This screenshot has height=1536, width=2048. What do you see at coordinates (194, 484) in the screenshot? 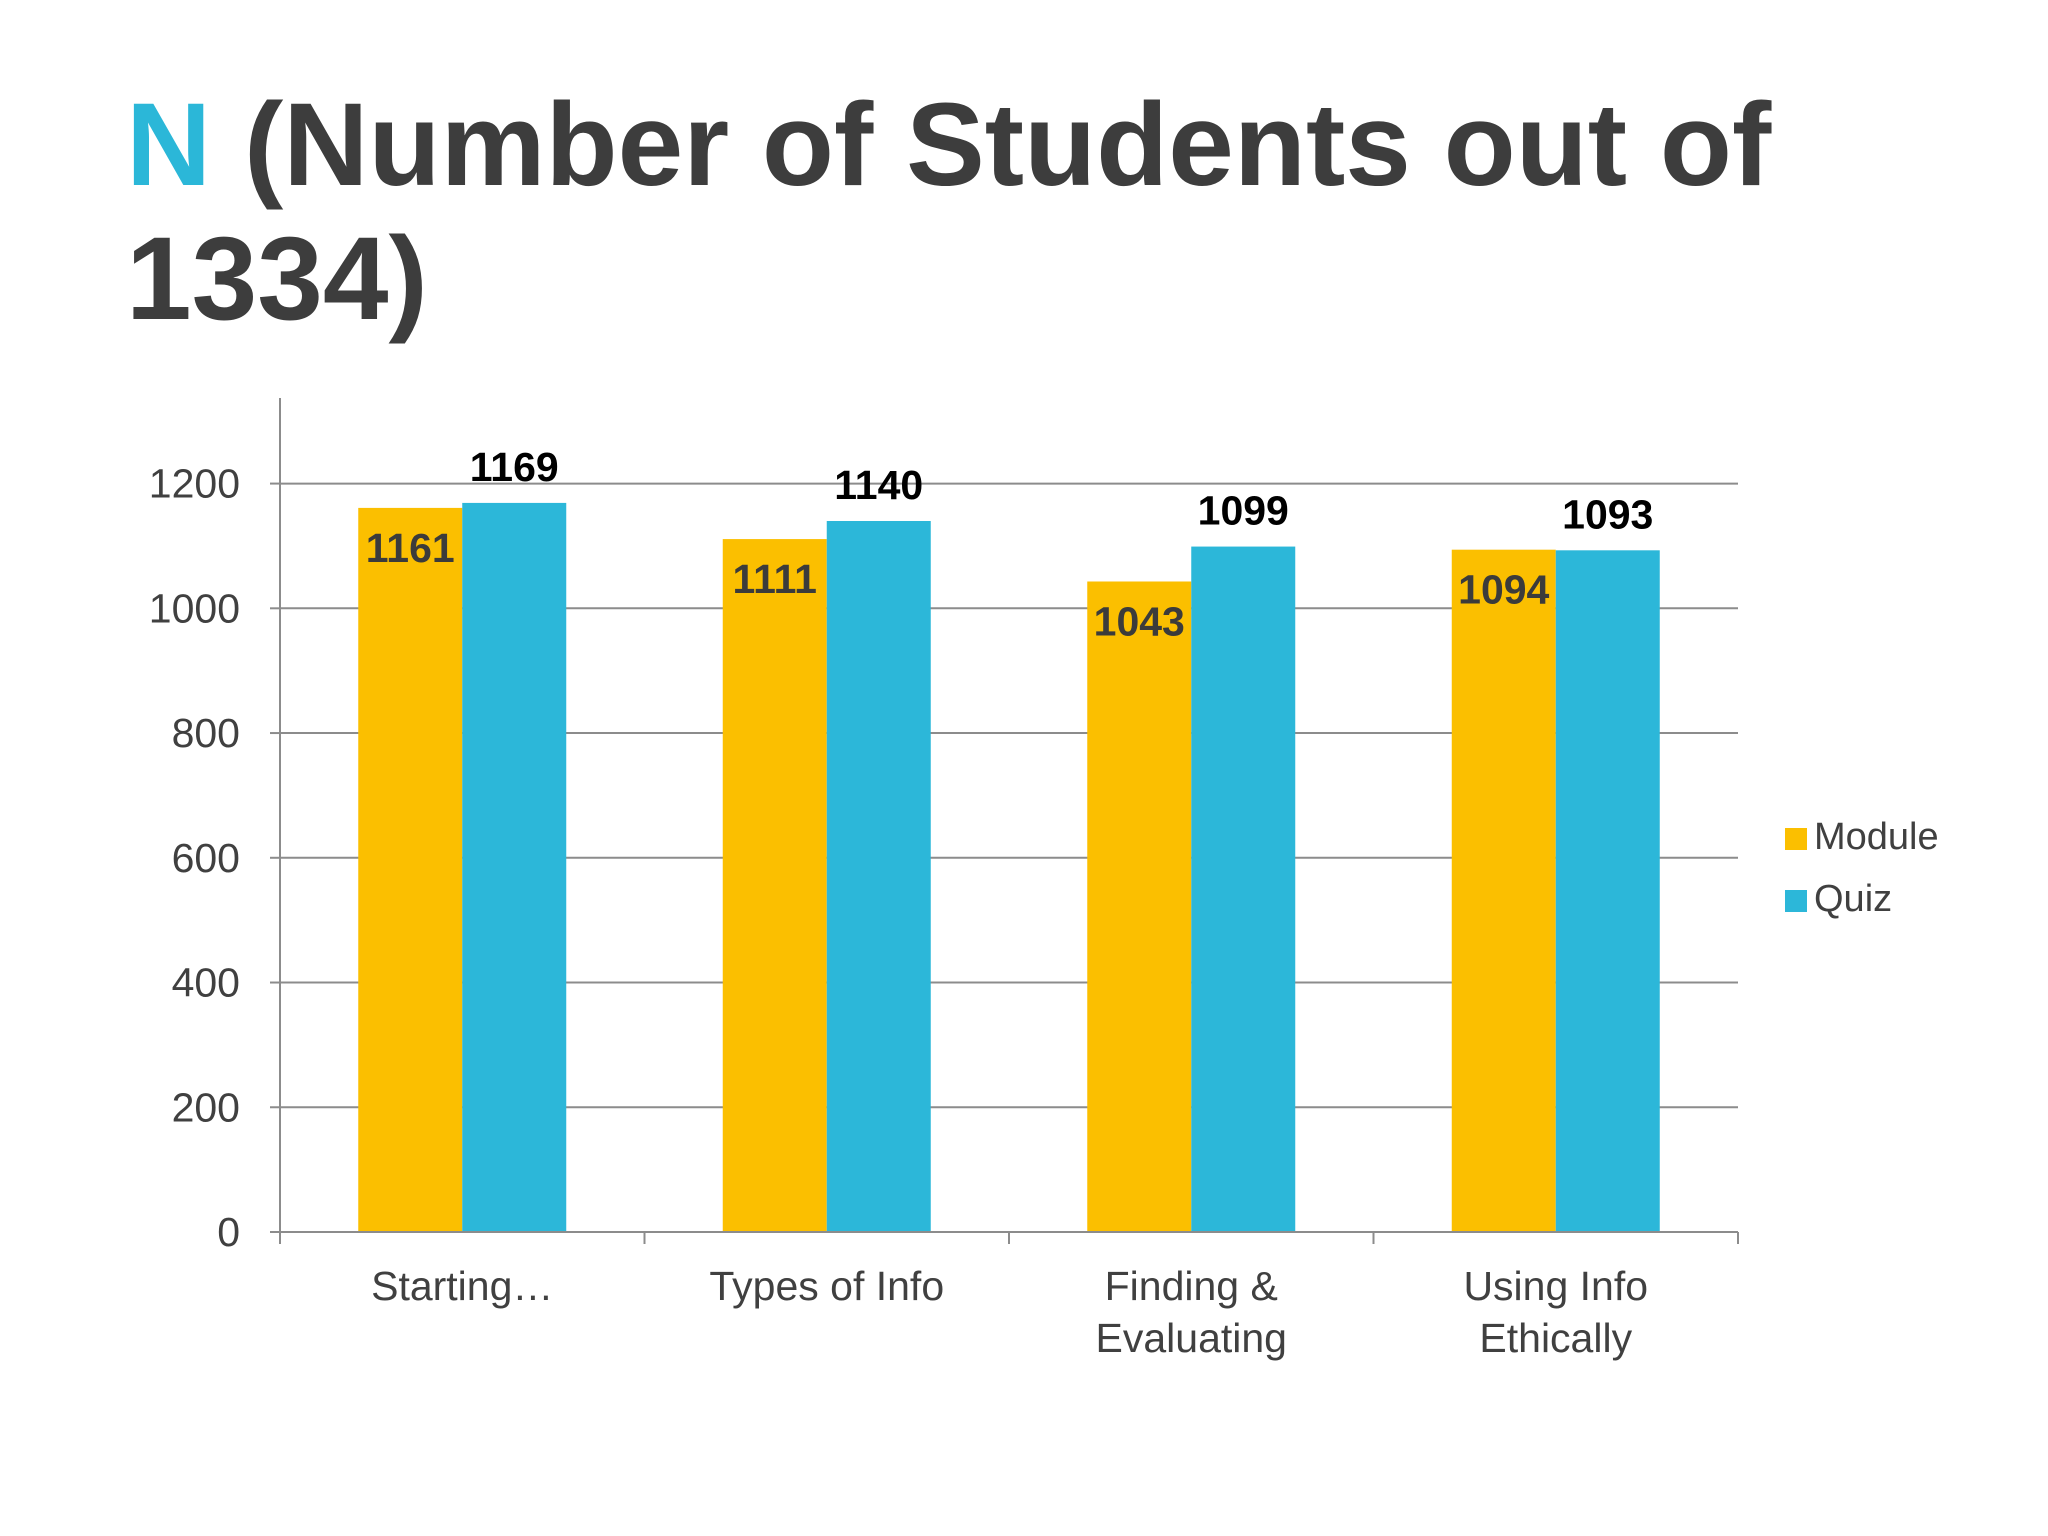
I see `y-tick-label: 1200` at bounding box center [194, 484].